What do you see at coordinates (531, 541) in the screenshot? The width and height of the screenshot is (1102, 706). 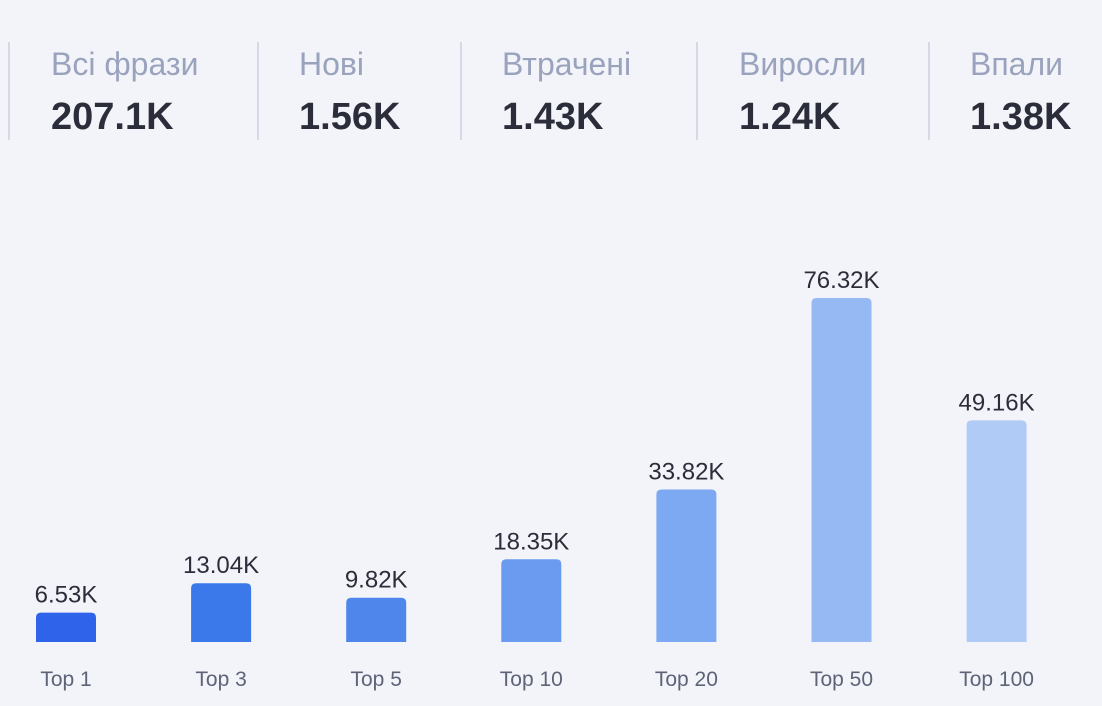 I see `bar-value-label: 18.35K` at bounding box center [531, 541].